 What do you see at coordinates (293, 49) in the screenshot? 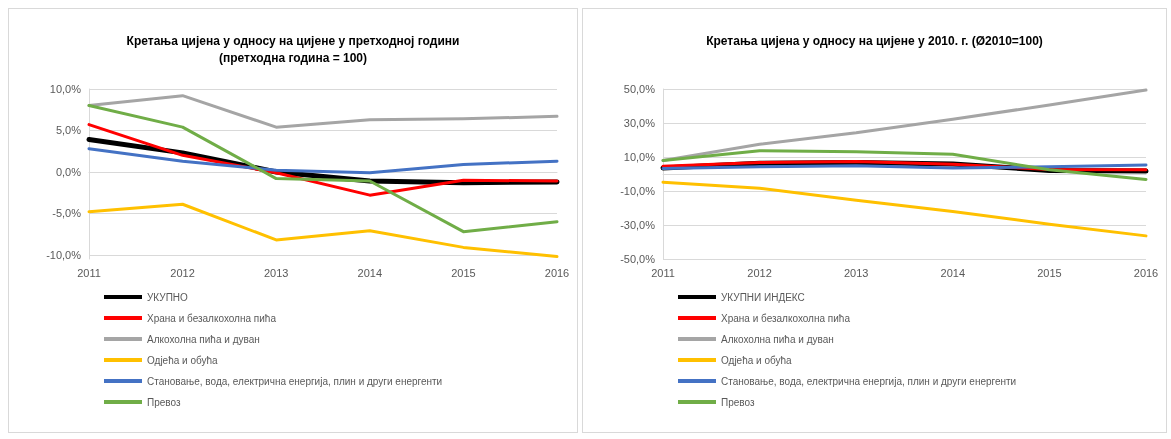
I see `chart-title: Кретања цијена у односу на цијене у претходној години (претходна година = 100)` at bounding box center [293, 49].